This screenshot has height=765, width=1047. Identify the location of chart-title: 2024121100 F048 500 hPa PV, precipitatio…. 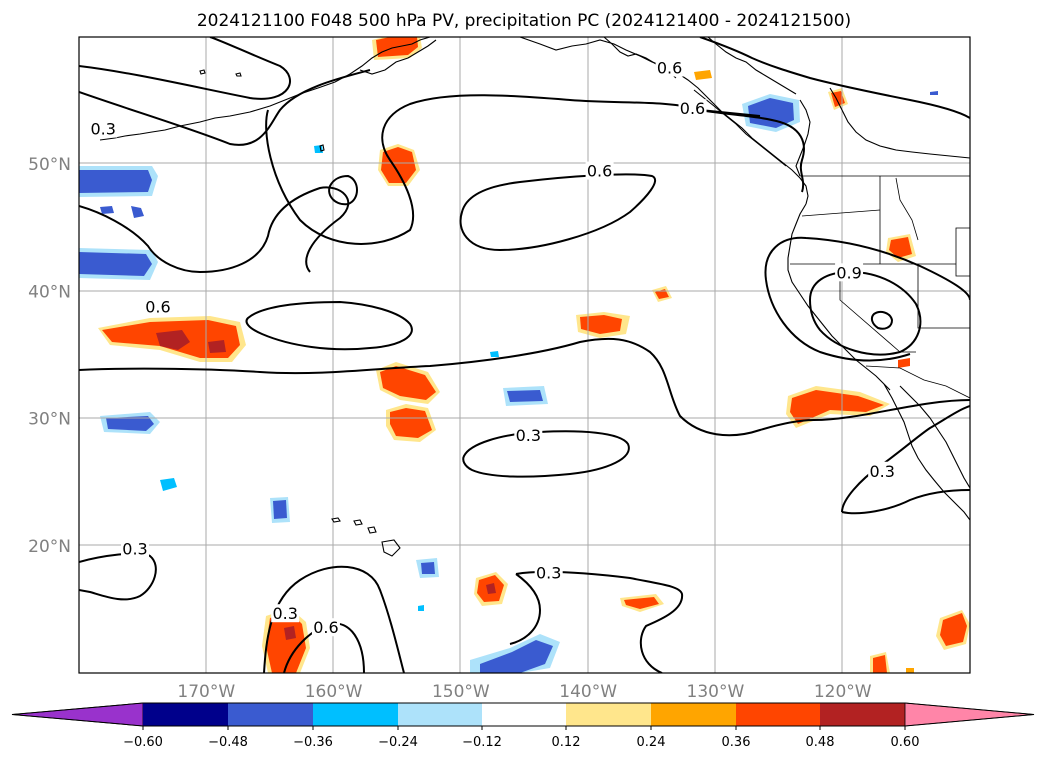
(524, 21).